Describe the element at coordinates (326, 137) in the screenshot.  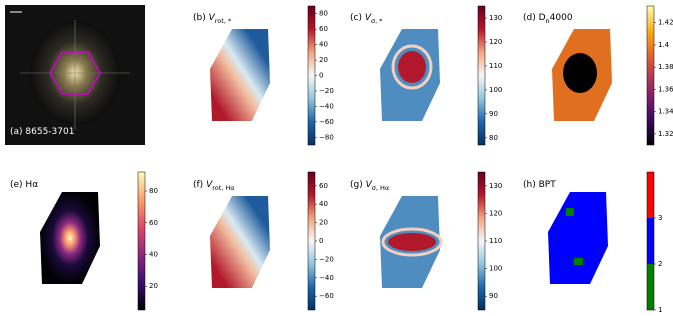
I see `colorbar-tick-label: −80` at that location.